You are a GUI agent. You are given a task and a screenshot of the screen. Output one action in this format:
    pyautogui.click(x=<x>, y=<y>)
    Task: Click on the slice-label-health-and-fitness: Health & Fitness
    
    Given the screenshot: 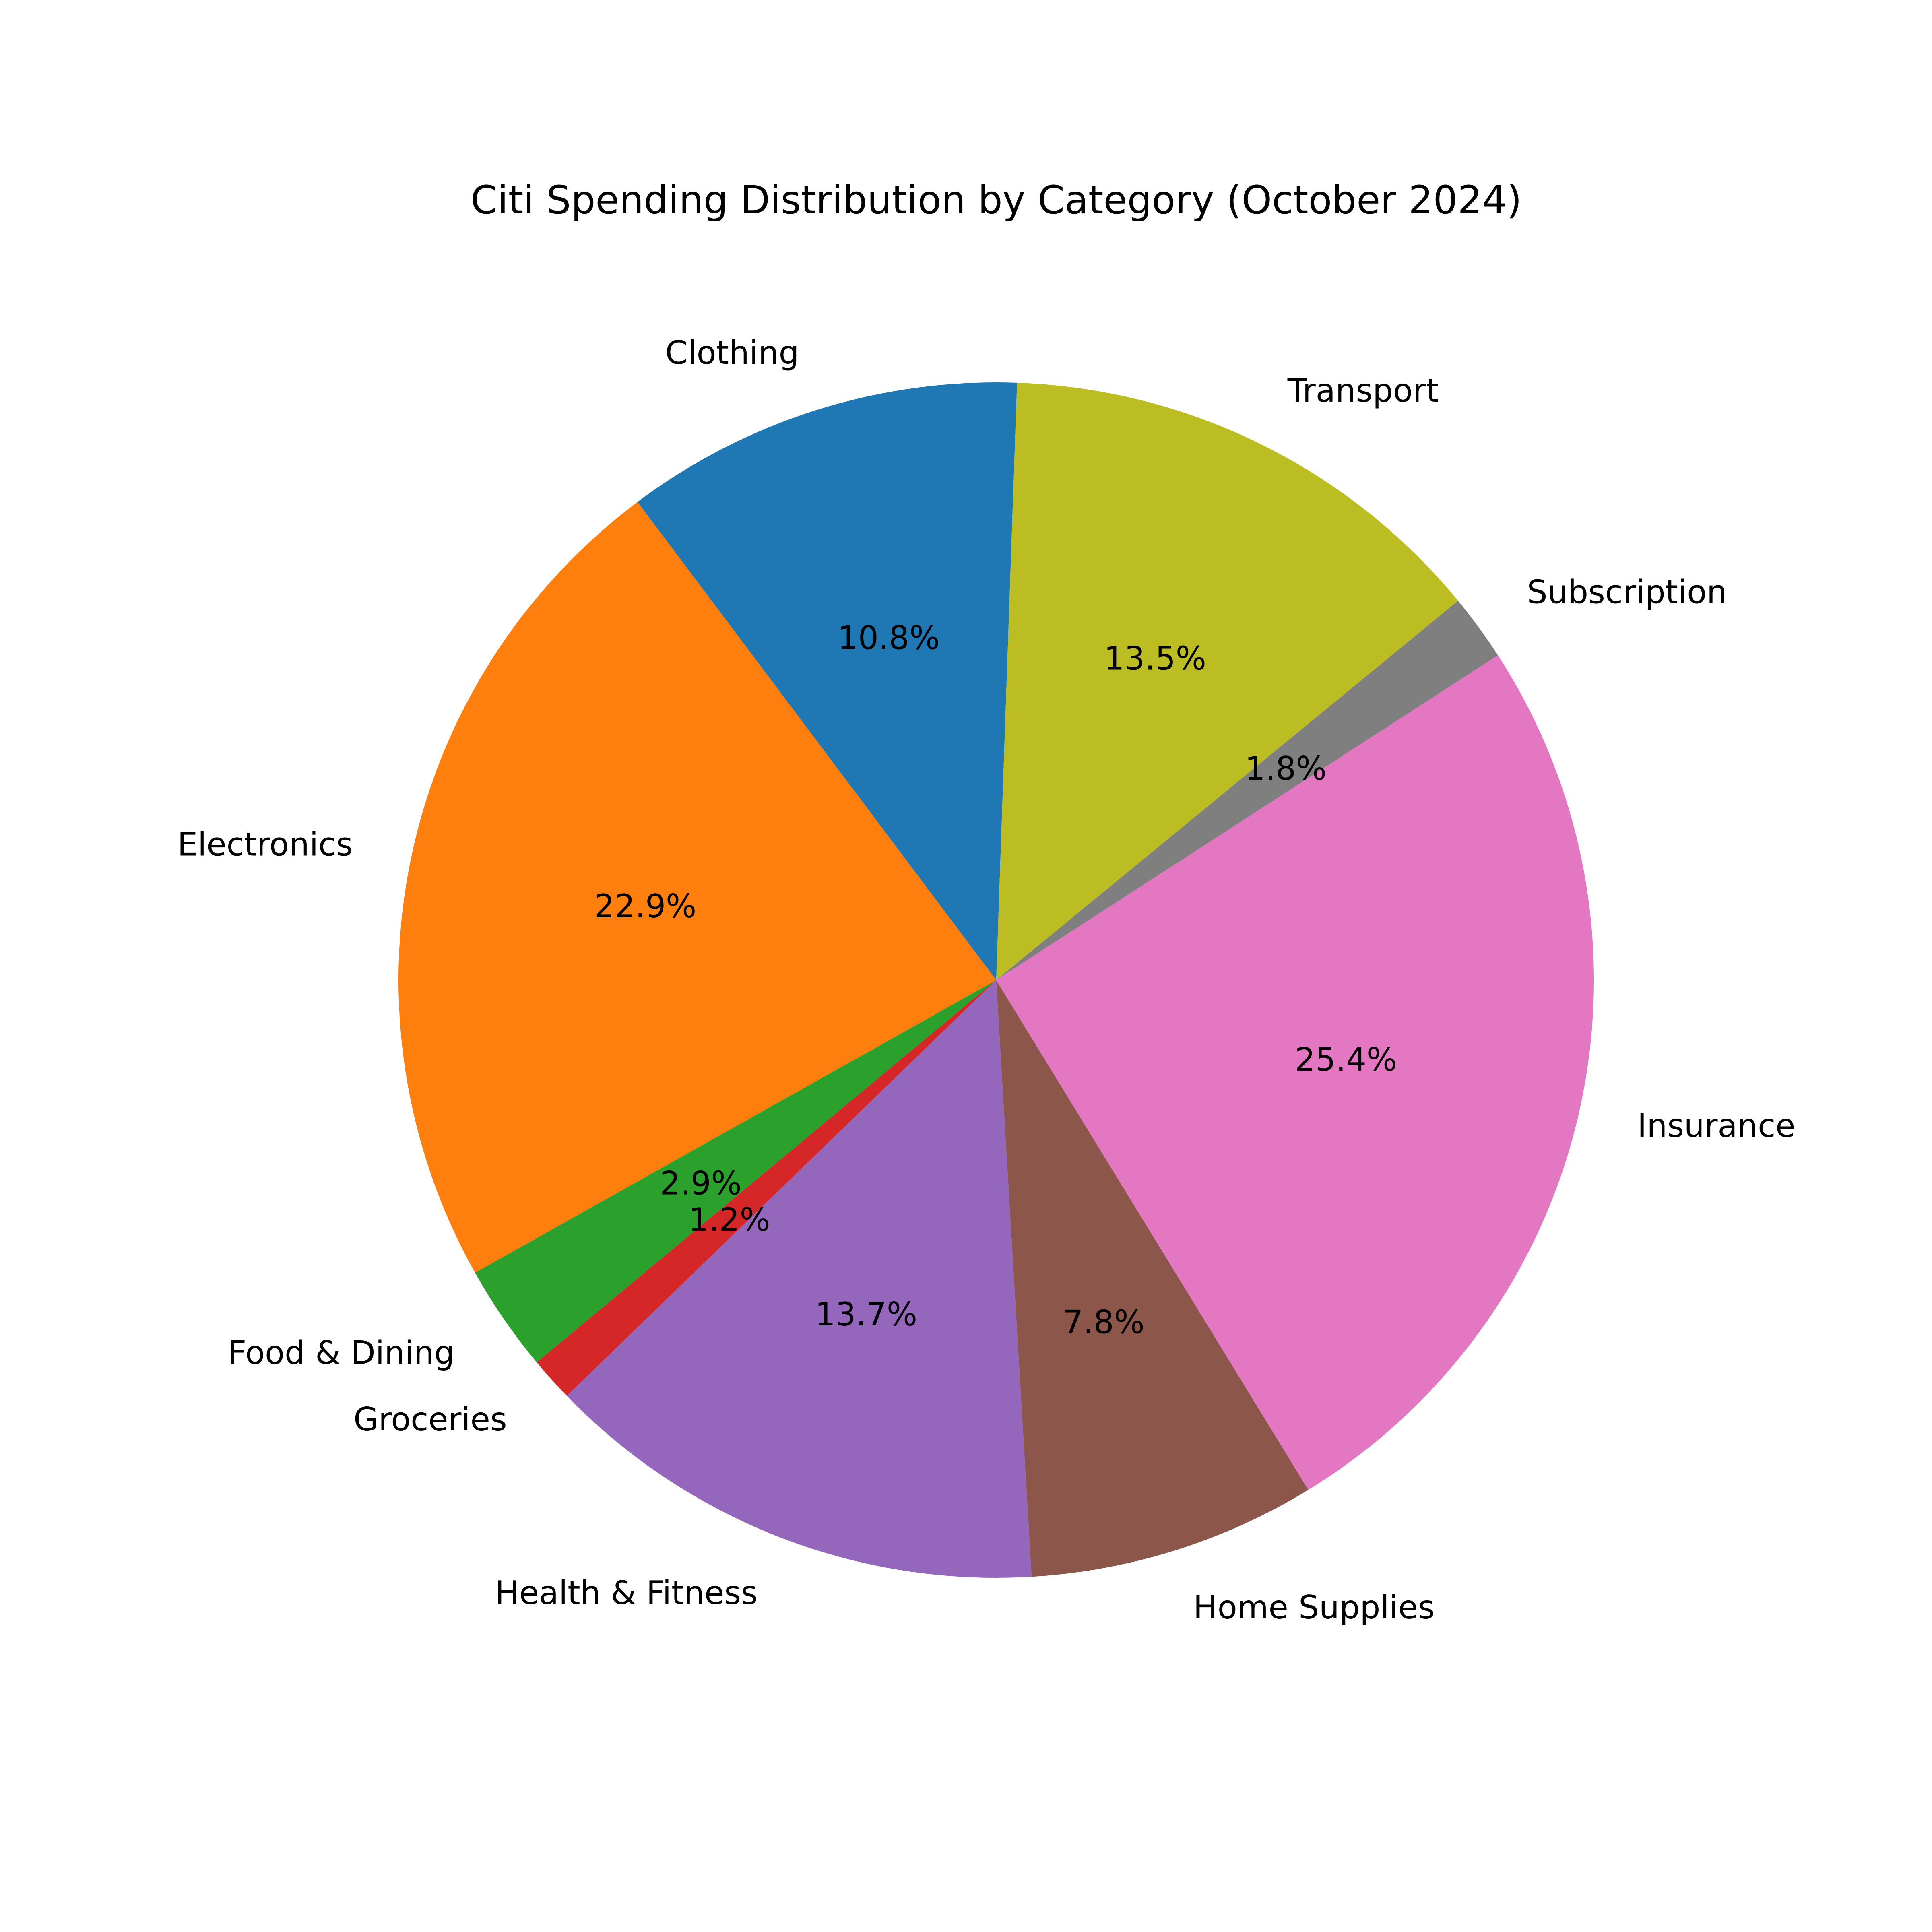 What is the action you would take?
    pyautogui.click(x=626, y=1593)
    